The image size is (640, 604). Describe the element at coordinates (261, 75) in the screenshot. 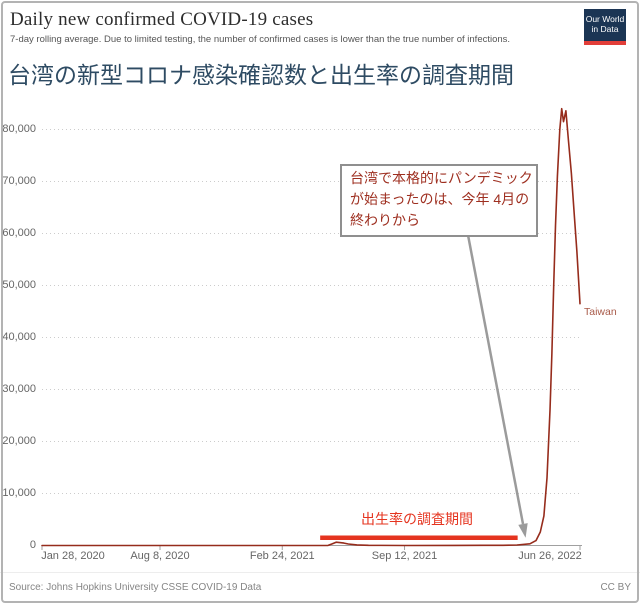

I see `japanese-heading: 台湾の新型コロナ感染確認数と出生率の調査期間` at that location.